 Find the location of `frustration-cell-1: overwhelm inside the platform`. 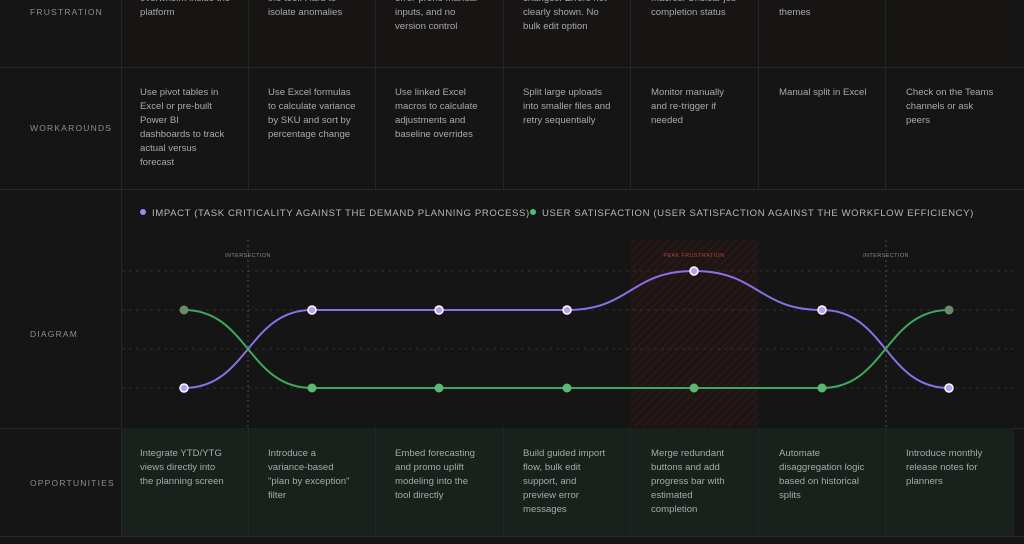

frustration-cell-1: overwhelm inside the platform is located at coordinates (185, 9).